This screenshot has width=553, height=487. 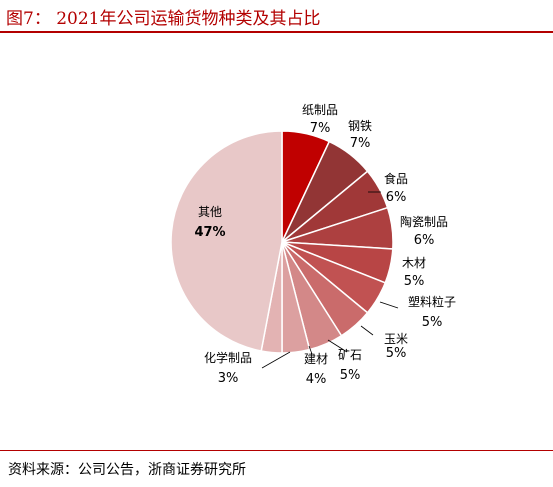 I want to click on slice-category-label: 钢铁, so click(x=360, y=126).